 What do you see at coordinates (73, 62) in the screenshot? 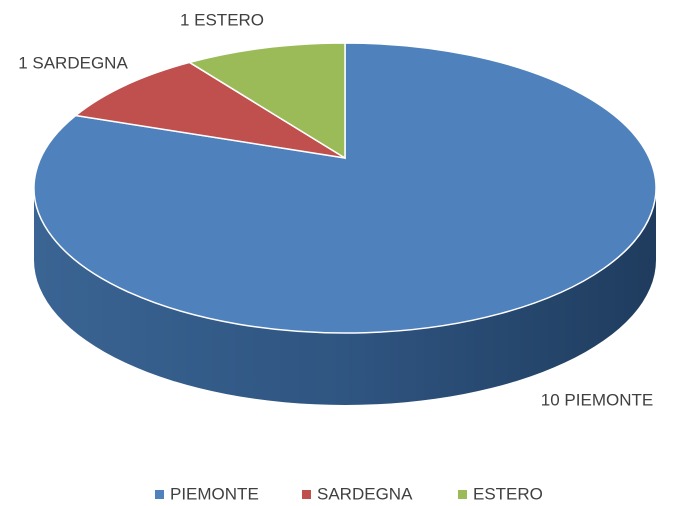
I see `data-label: 1 SARDEGNA` at bounding box center [73, 62].